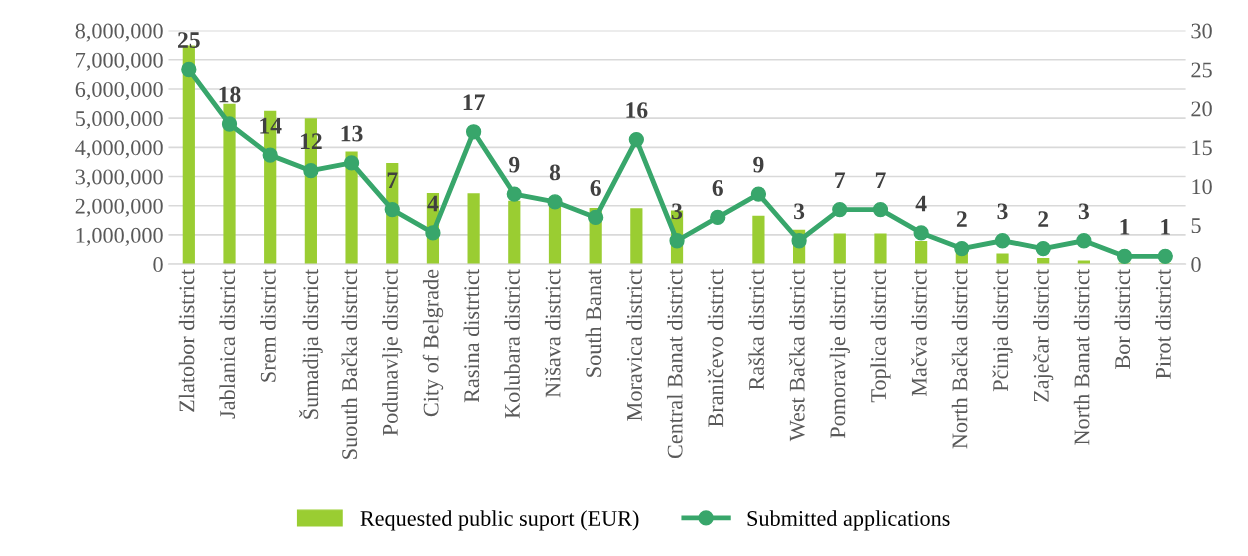 The height and width of the screenshot is (556, 1248). I want to click on x-tick-label: City of Belgrade, so click(433, 343).